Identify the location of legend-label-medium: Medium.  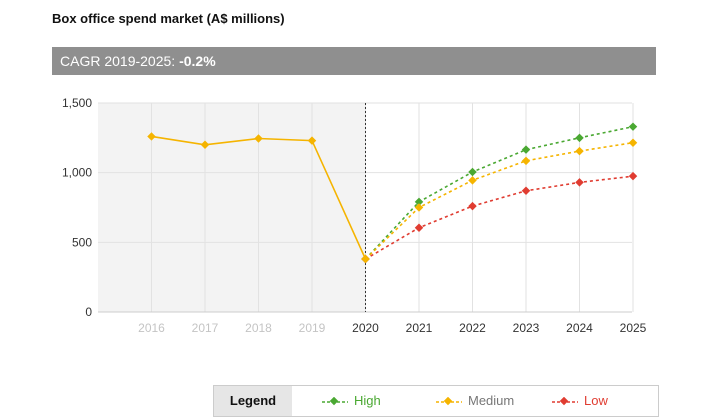
(491, 400).